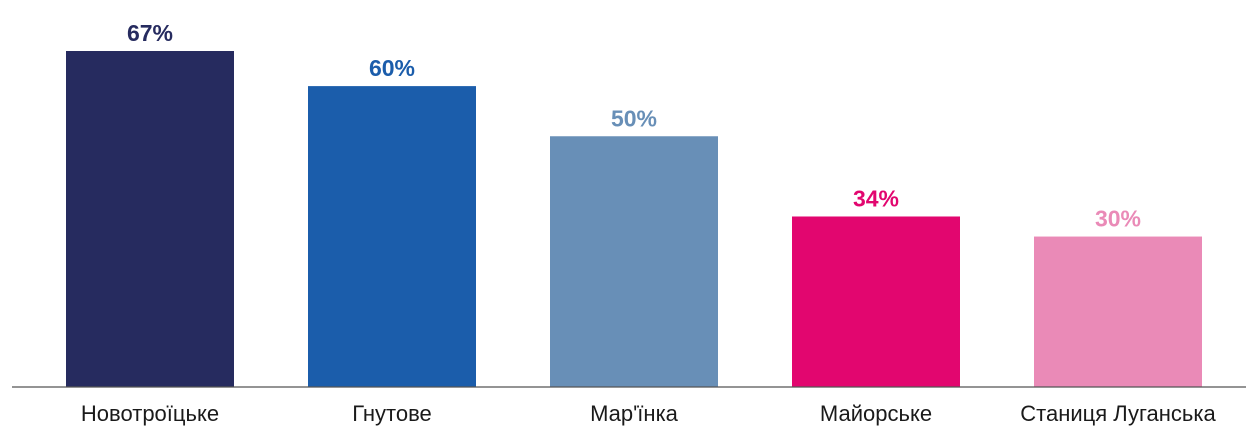 The height and width of the screenshot is (429, 1246). What do you see at coordinates (634, 413) in the screenshot?
I see `category-label-3: Мар'їнка` at bounding box center [634, 413].